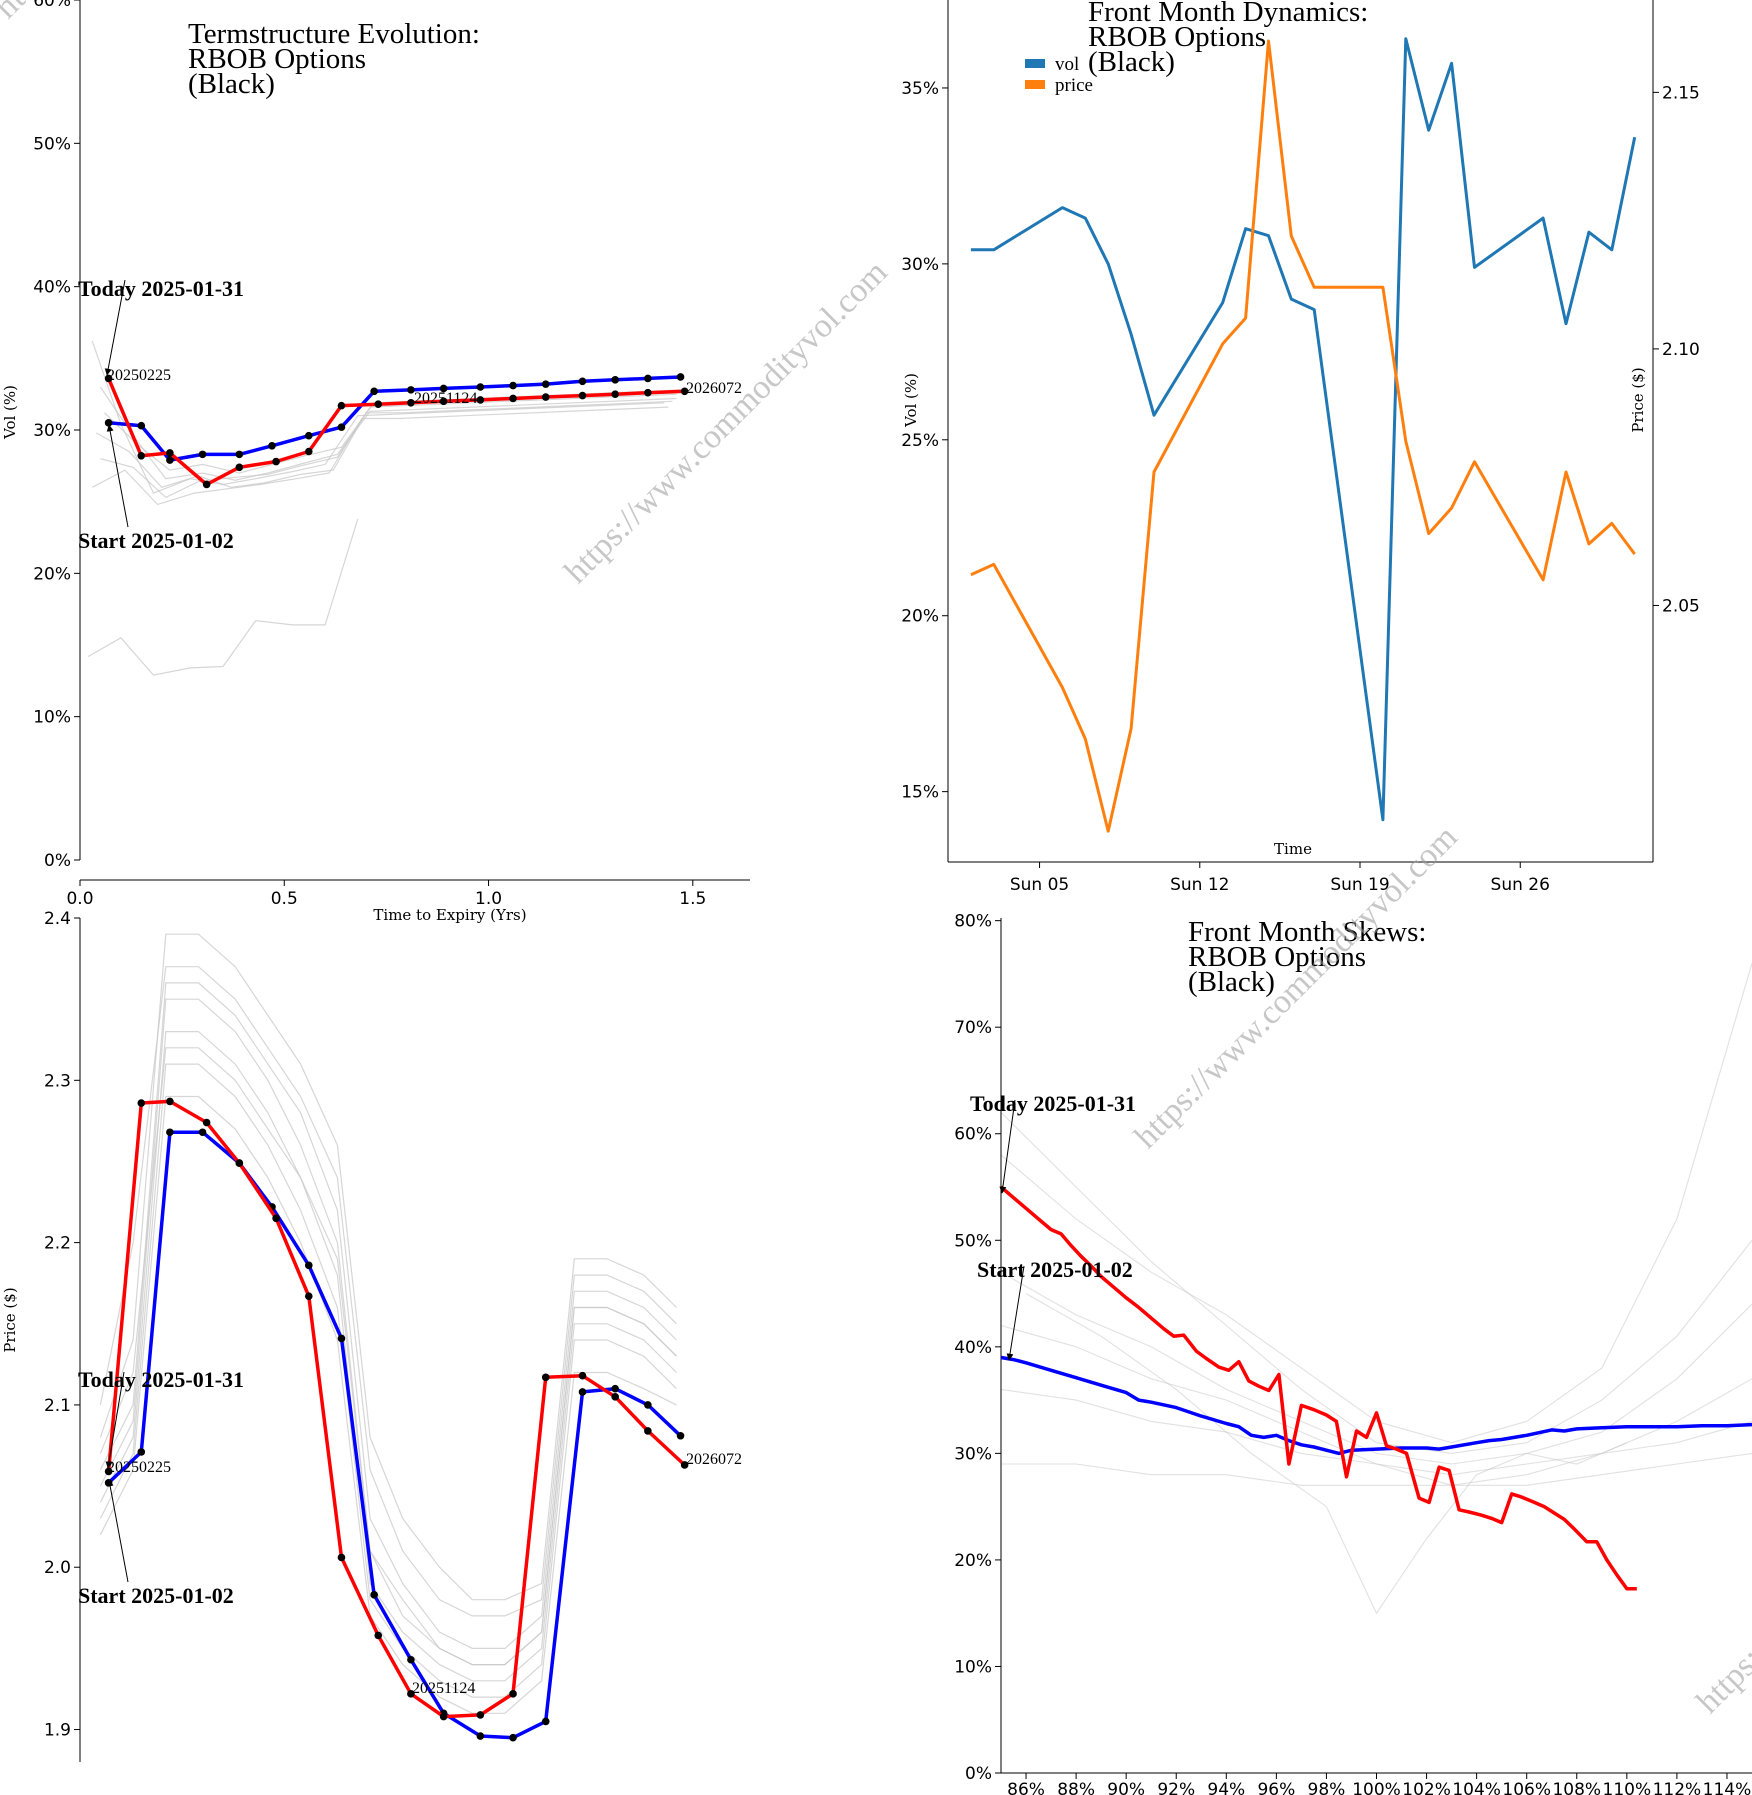  I want to click on skew-x-tick-label: 112%, so click(1677, 1787).